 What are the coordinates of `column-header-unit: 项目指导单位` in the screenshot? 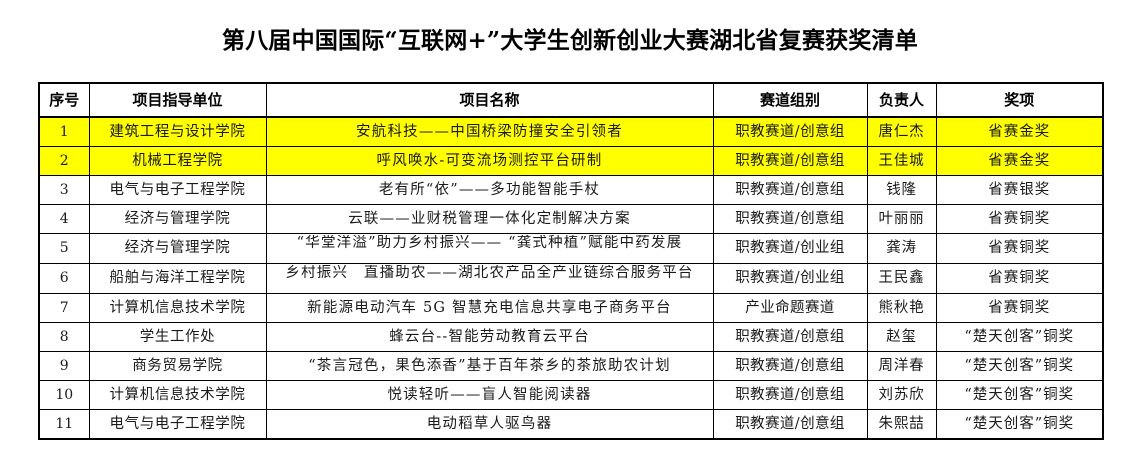 It's located at (177, 100).